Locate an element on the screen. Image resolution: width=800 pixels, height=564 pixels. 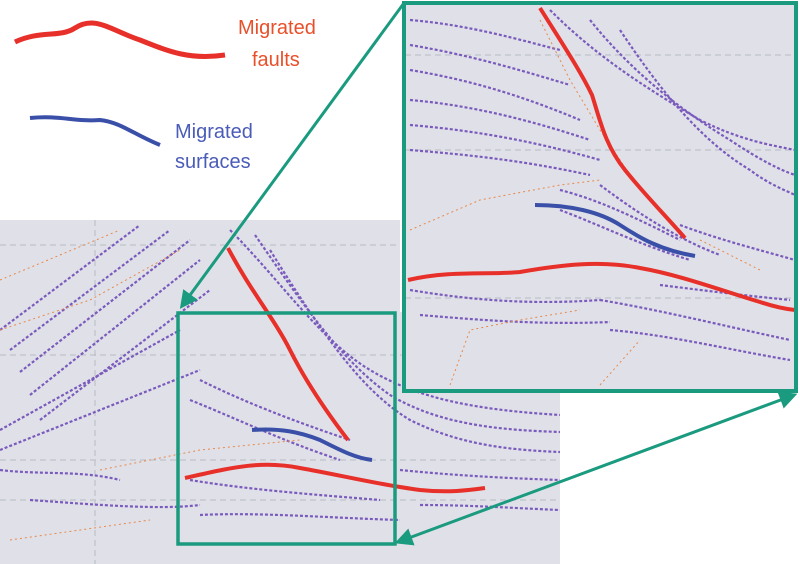
fault-legend-line is located at coordinates (119, 40).